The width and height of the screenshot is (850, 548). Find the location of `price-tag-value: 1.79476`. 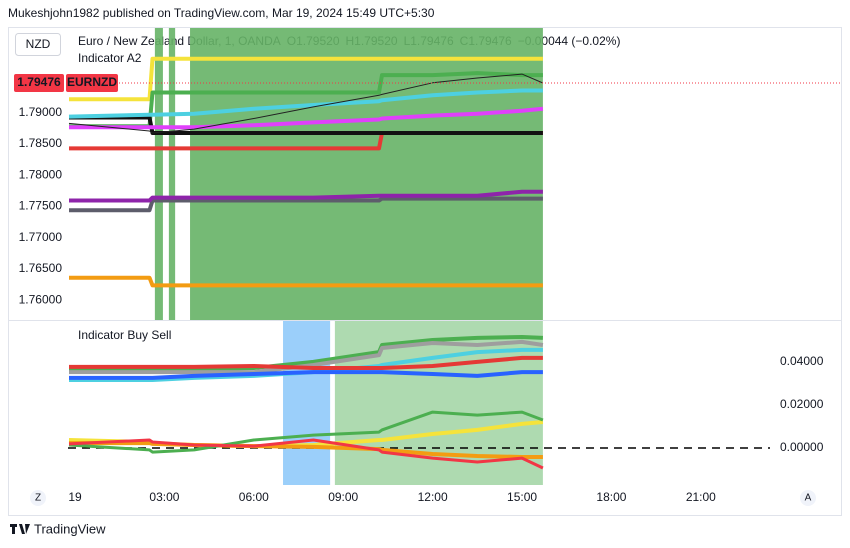

price-tag-value: 1.79476 is located at coordinates (39, 82).